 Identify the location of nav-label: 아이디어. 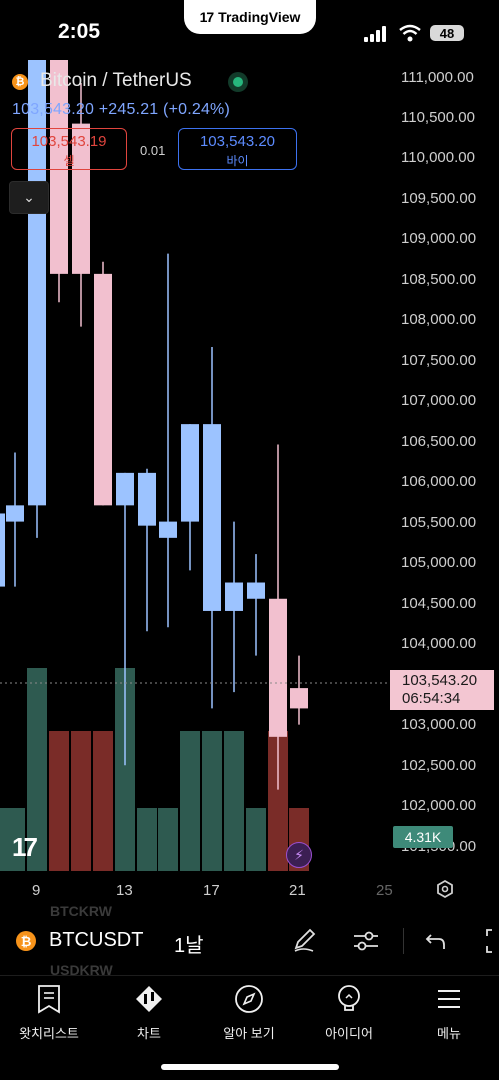
(349, 1033).